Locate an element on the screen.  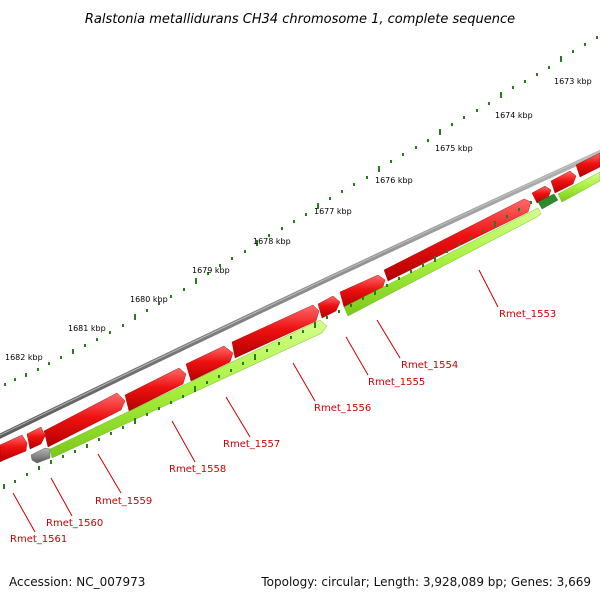
gene-label: Rmet_1560 is located at coordinates (74, 523).